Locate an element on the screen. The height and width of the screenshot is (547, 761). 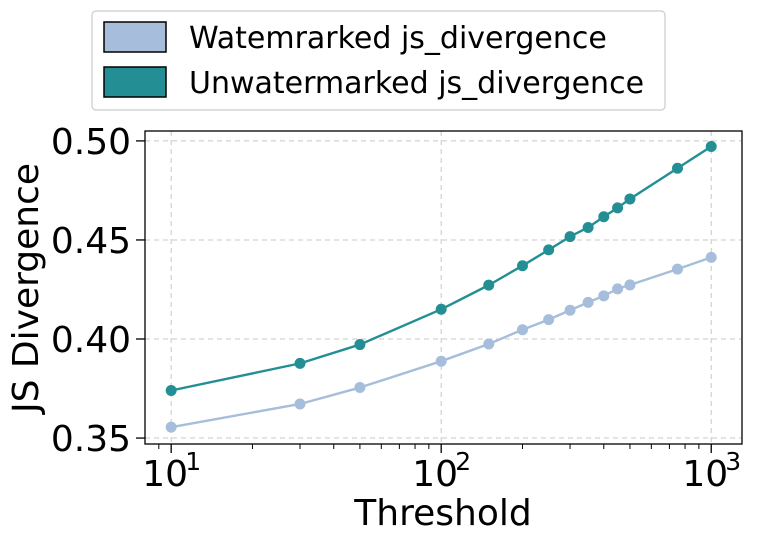
legend-label-unwatermarked: Unwatermarked js_divergence is located at coordinates (416, 83).